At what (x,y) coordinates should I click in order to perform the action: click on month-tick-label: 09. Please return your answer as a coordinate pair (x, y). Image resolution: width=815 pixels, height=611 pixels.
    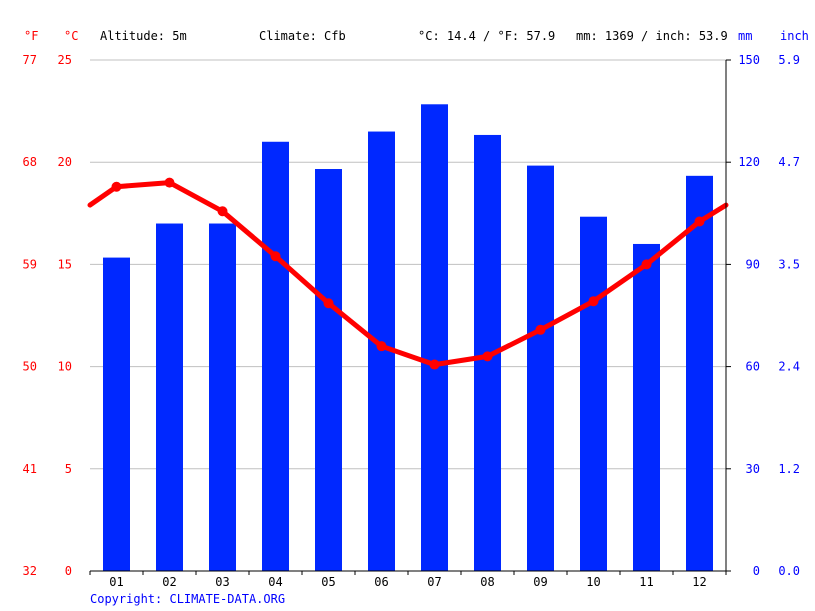
    Looking at the image, I should click on (540, 582).